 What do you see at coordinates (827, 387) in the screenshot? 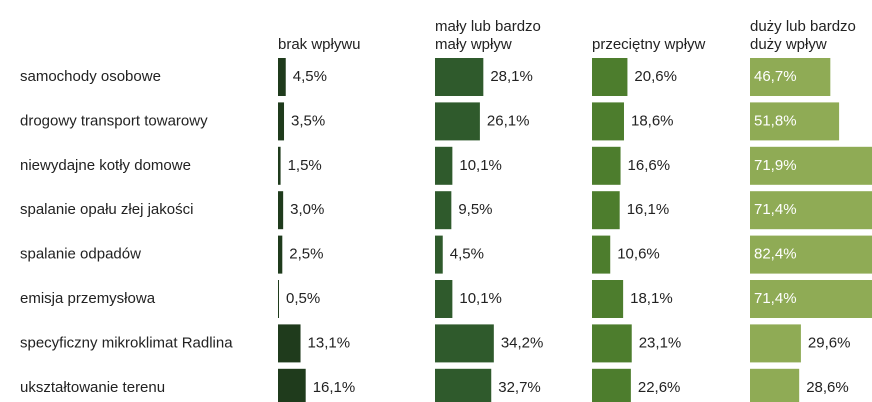
I see `value-label: 28,6%` at bounding box center [827, 387].